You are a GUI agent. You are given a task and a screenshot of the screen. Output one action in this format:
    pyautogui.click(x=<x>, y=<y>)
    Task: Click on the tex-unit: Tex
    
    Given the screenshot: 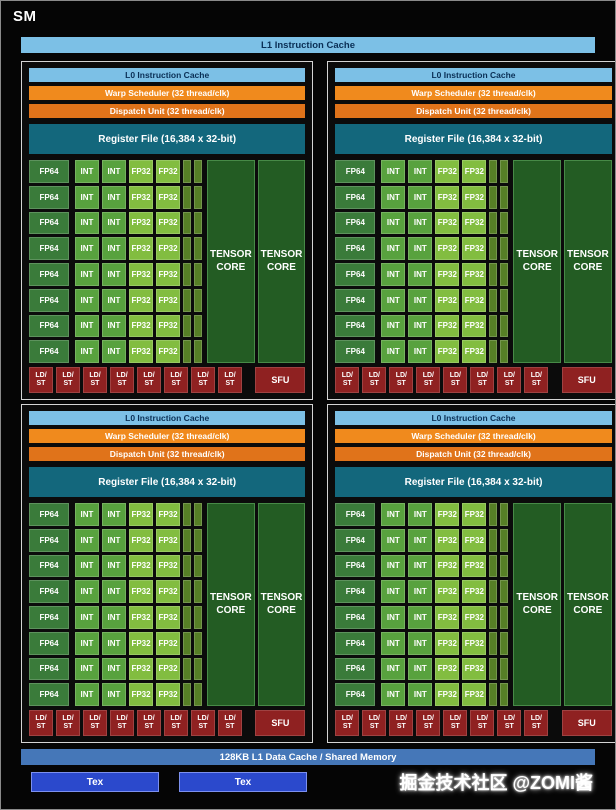 What is the action you would take?
    pyautogui.click(x=243, y=782)
    